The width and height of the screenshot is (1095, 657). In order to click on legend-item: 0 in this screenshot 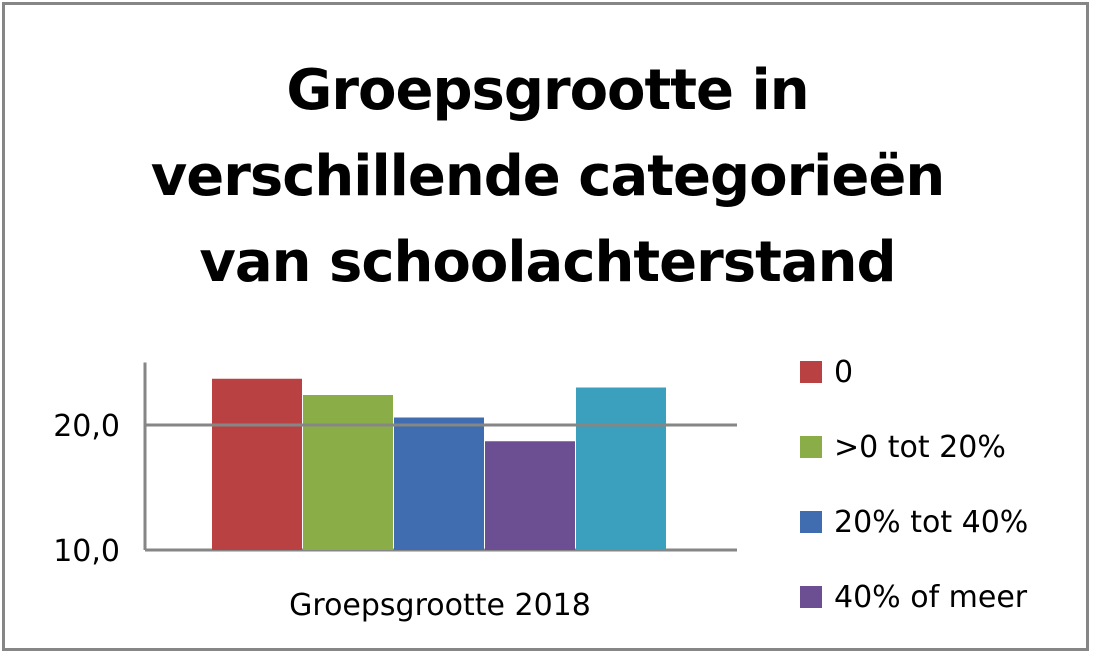, I will do `click(826, 372)`.